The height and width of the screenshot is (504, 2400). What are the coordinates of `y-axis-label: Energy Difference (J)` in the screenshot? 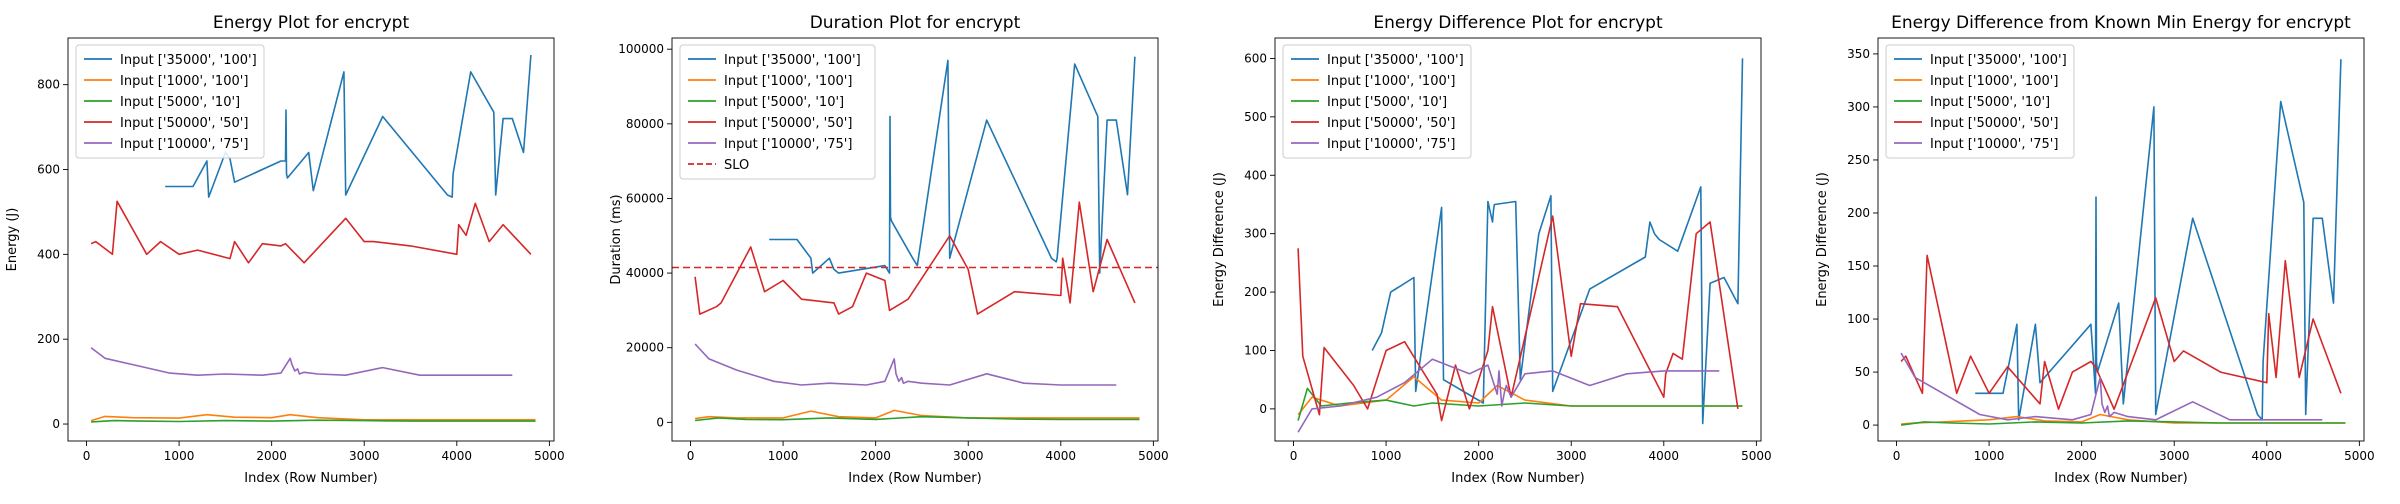 It's located at (1822, 239).